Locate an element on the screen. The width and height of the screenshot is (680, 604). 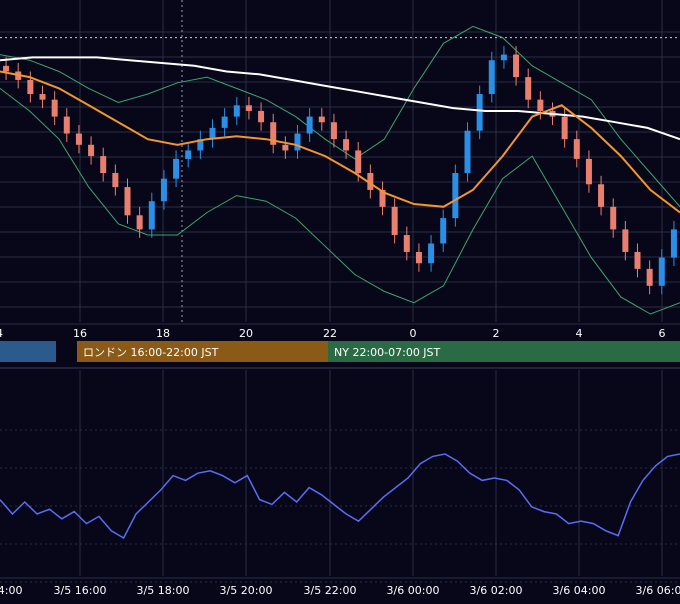
bottom-axis-tick-label: 3/5 16:00 is located at coordinates (80, 590).